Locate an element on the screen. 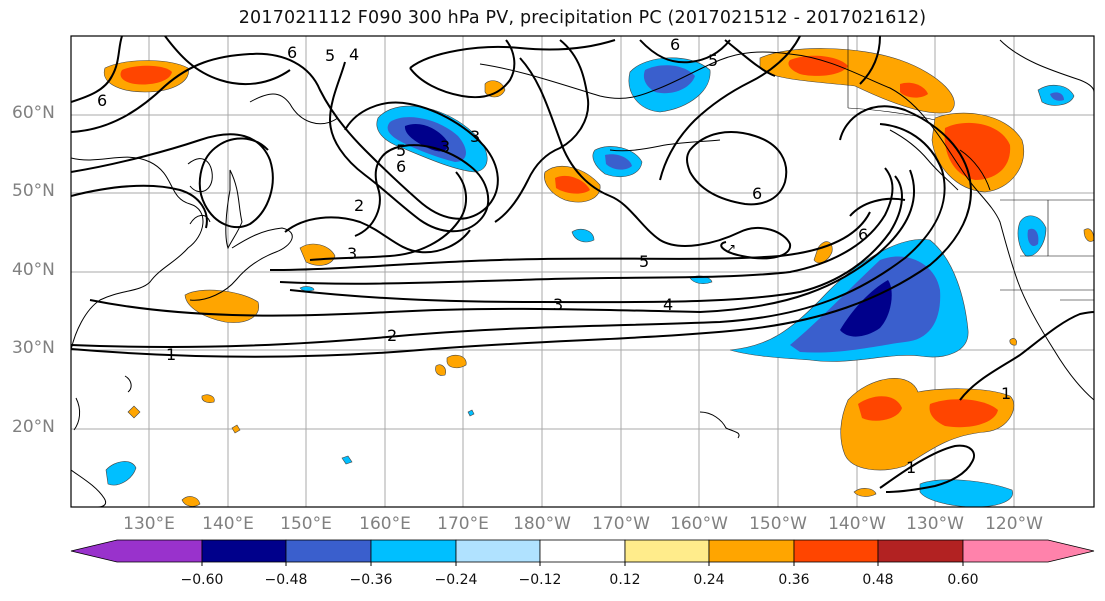  lon-label: 130°E is located at coordinates (149, 524).